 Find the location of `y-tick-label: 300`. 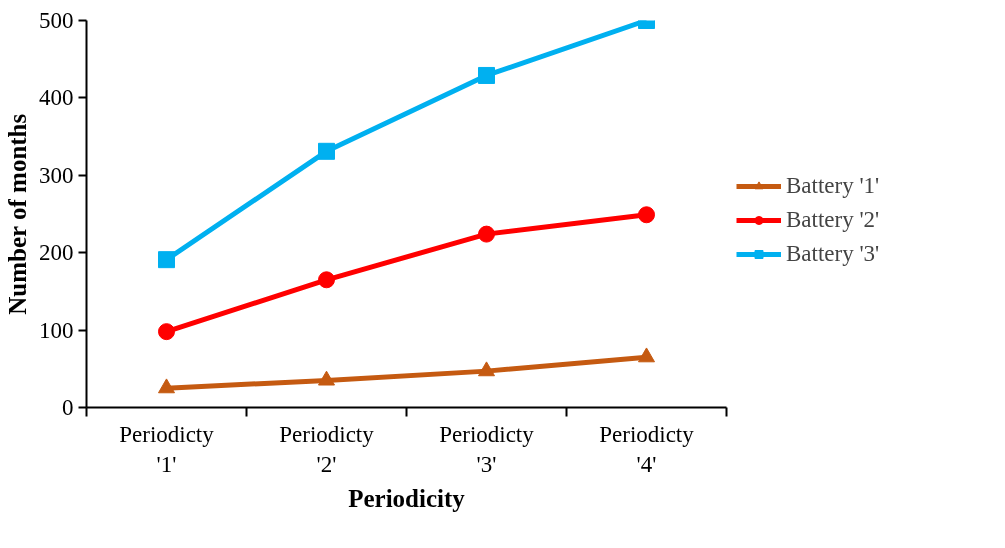

y-tick-label: 300 is located at coordinates (56, 175).